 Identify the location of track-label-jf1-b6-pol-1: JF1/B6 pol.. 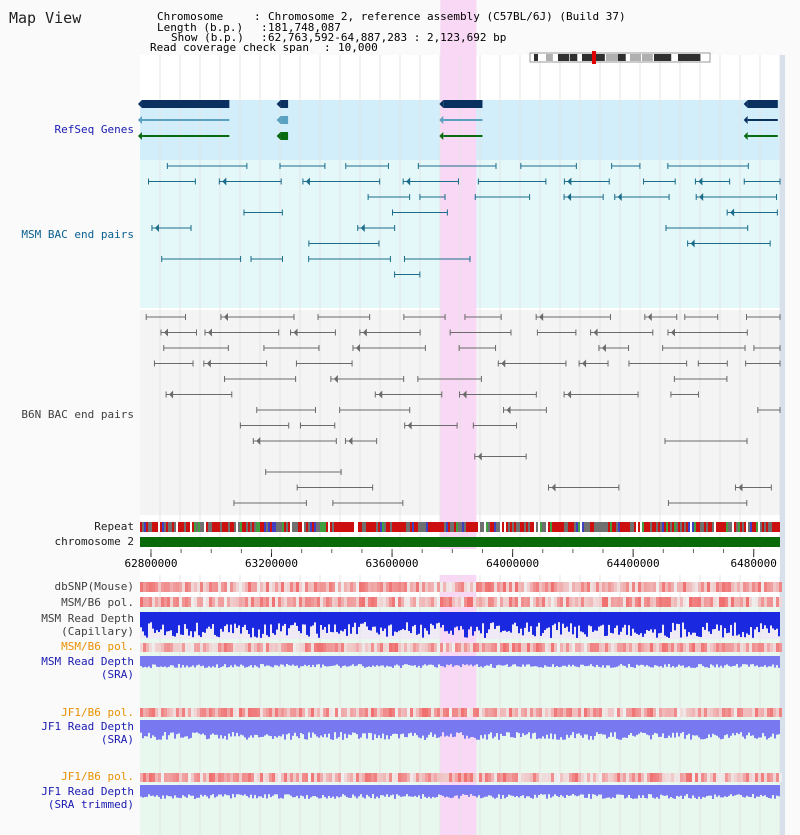
(97, 712).